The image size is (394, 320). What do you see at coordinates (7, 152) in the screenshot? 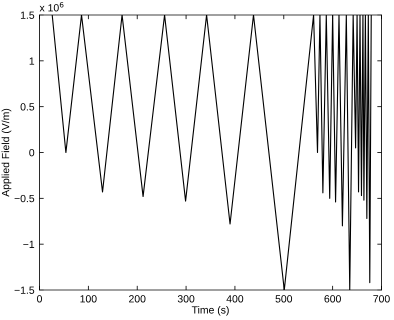
I see `y-axis-title: Applied Field (V/m)` at bounding box center [7, 152].